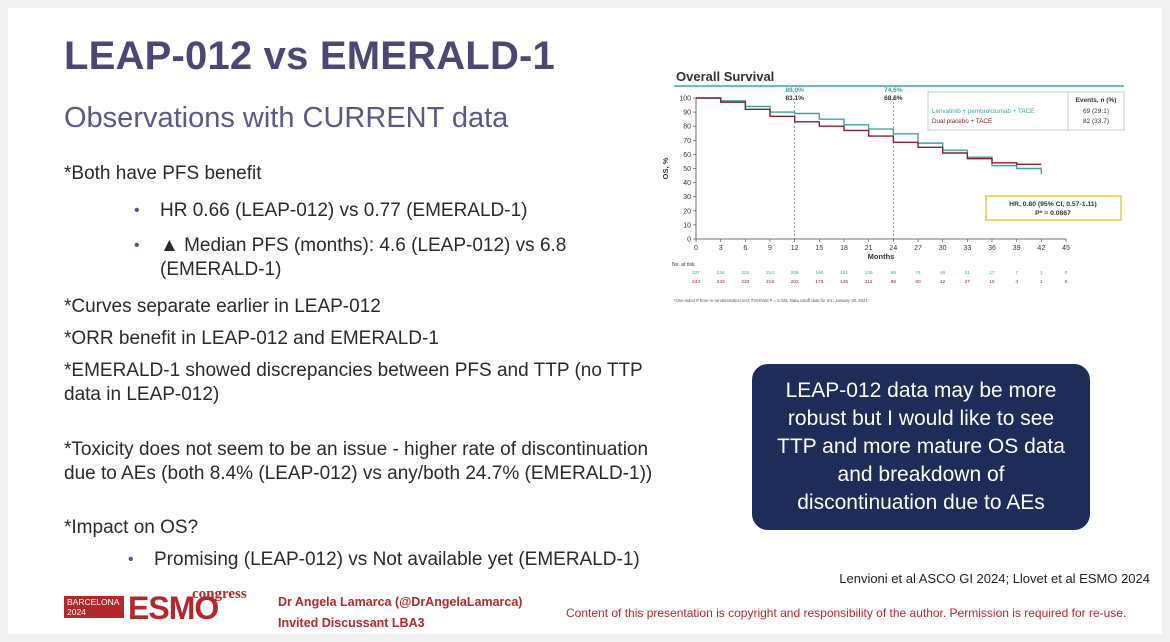 This screenshot has width=1170, height=642. I want to click on y-axis-label: OS, %, so click(665, 168).